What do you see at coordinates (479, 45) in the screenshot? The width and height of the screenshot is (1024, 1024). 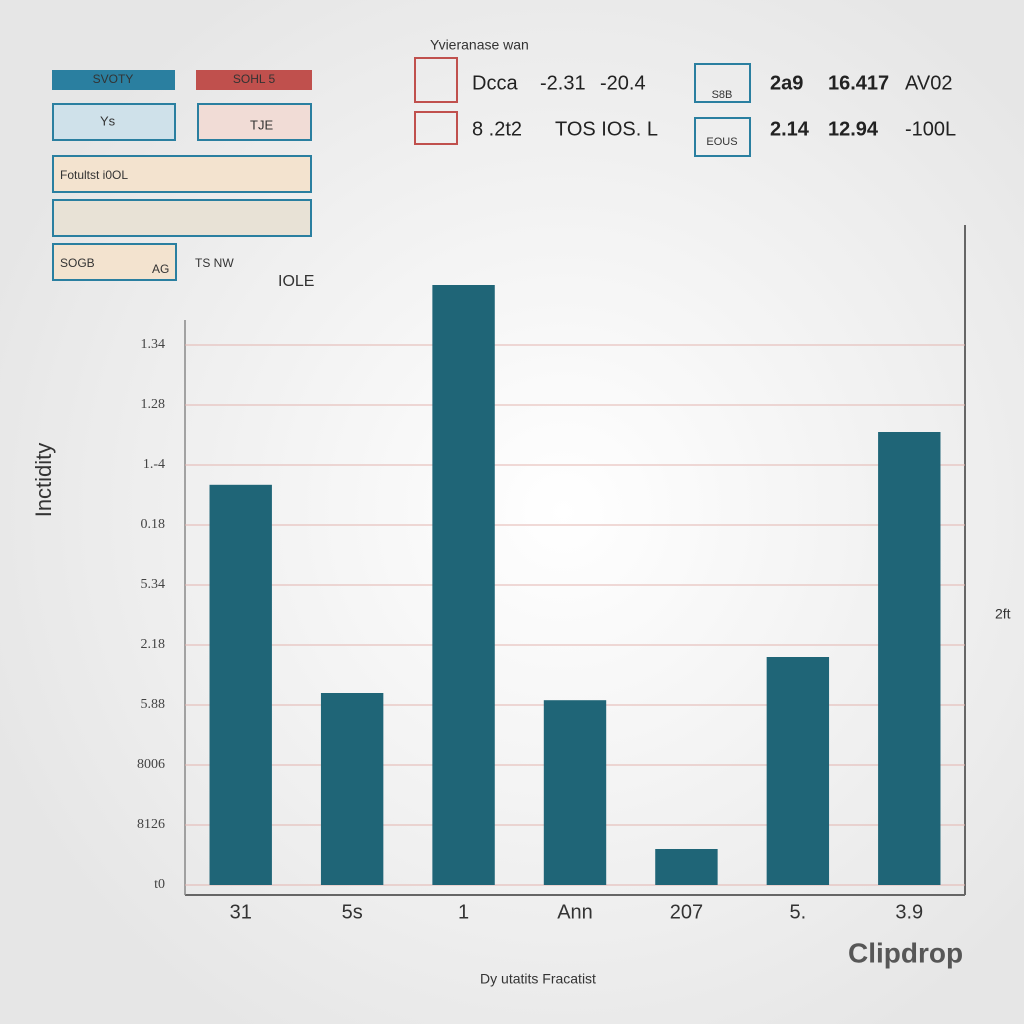 I see `chart-title: Yvieranase wan` at bounding box center [479, 45].